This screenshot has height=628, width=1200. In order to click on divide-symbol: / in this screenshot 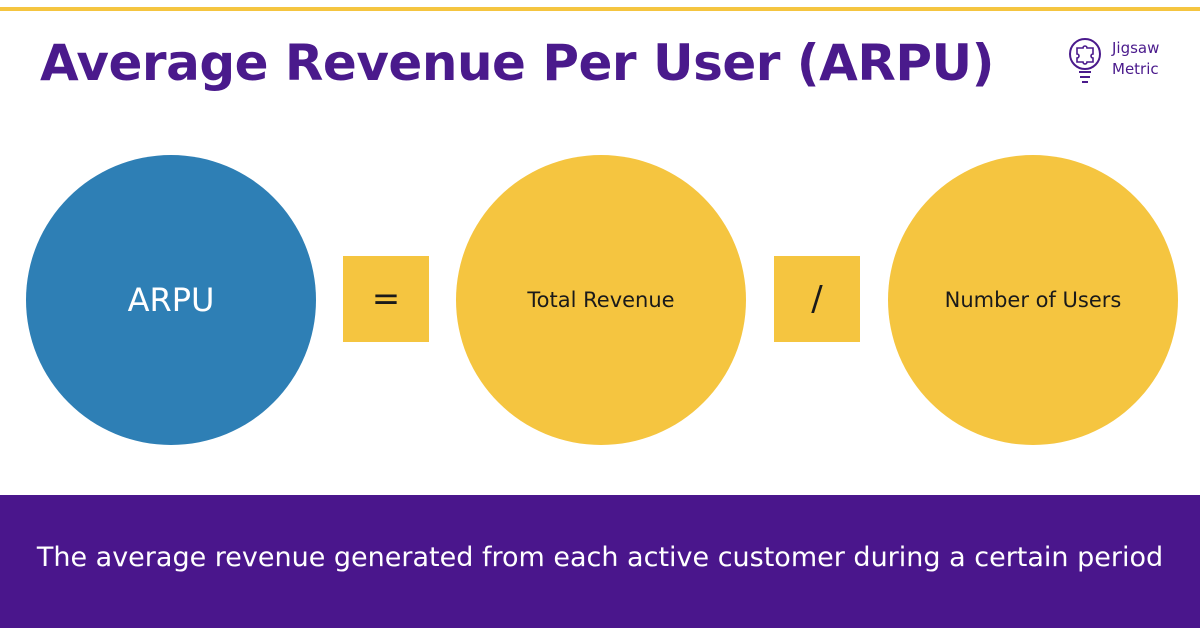, I will do `click(817, 299)`.